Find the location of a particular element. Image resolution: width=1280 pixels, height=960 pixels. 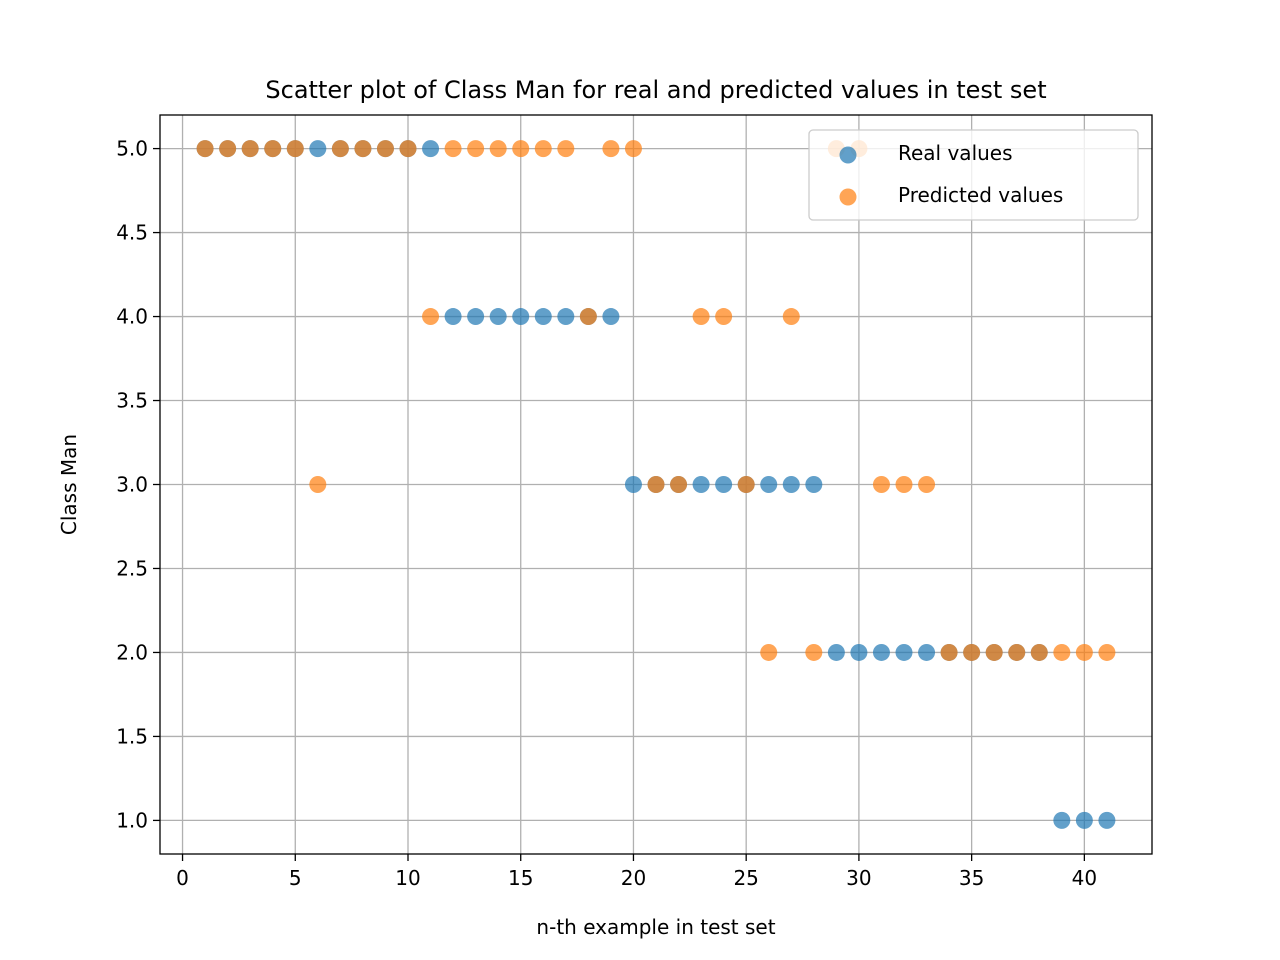

x-tick-label: 5 is located at coordinates (295, 878).